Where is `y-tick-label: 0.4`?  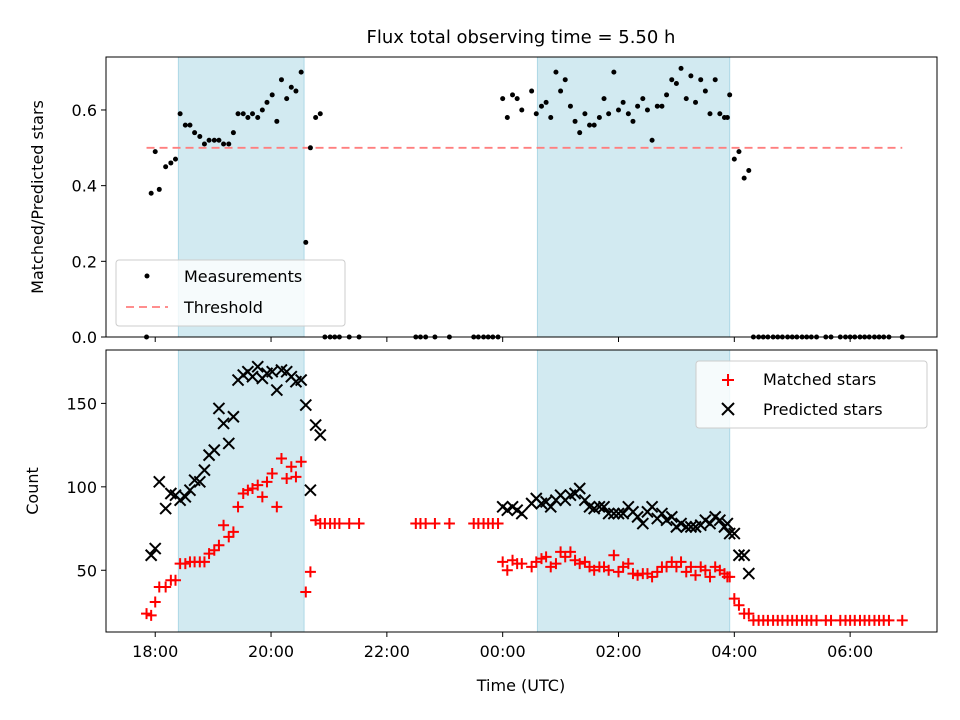
y-tick-label: 0.4 is located at coordinates (84, 186).